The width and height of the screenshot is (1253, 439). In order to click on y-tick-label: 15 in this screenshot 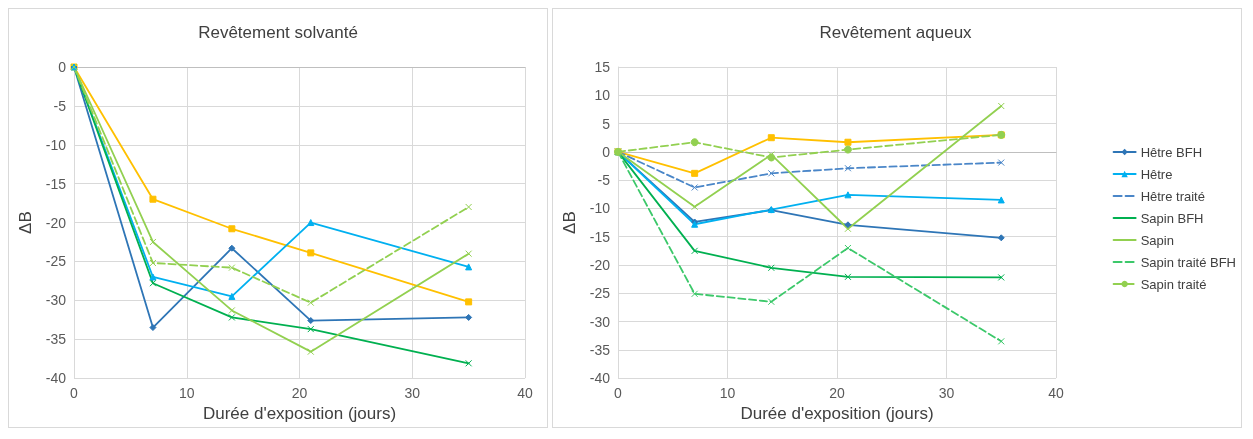, I will do `click(602, 67)`.